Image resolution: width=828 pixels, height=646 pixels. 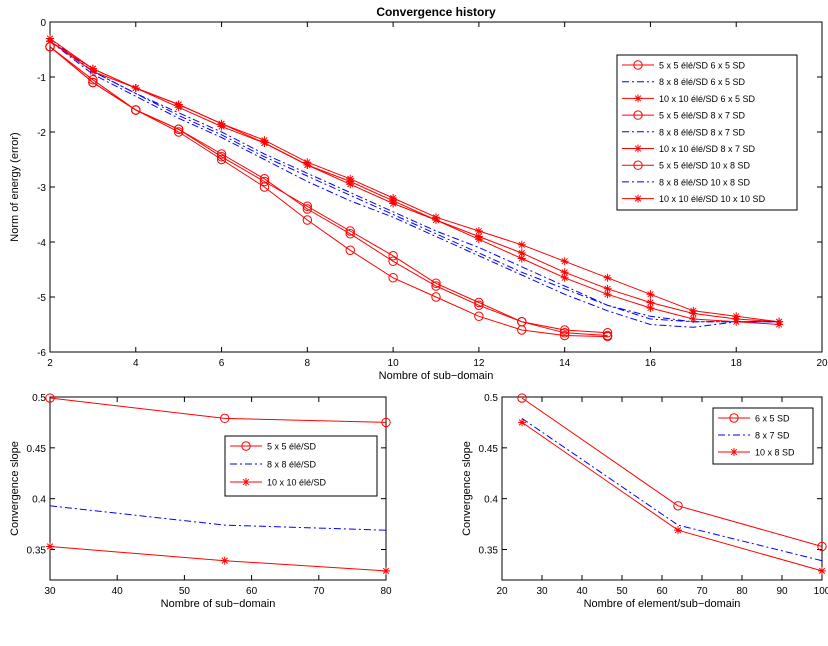 I want to click on x-tick-label: 10, so click(x=394, y=363).